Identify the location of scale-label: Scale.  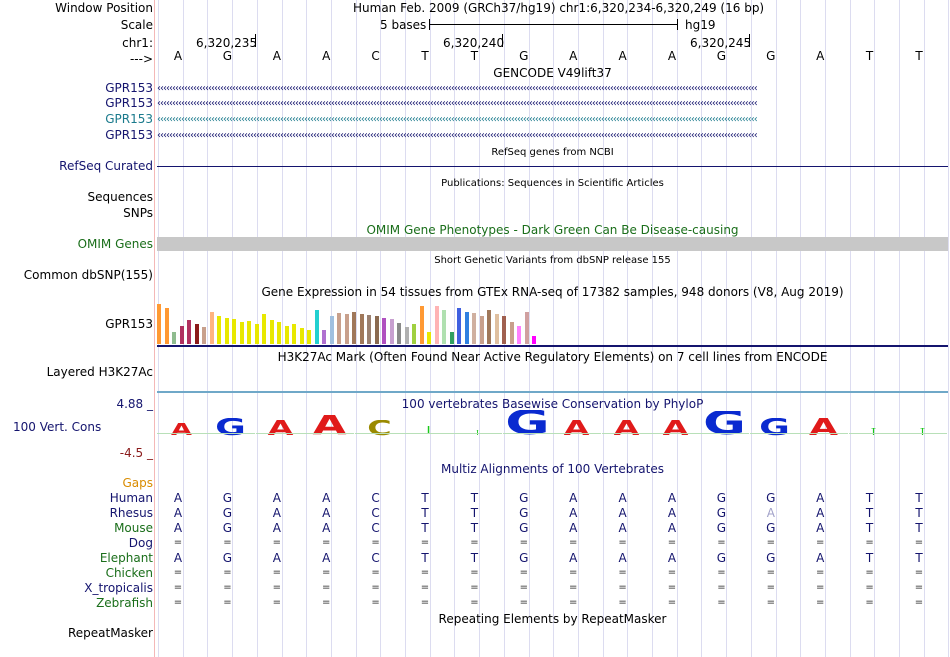
(136, 25).